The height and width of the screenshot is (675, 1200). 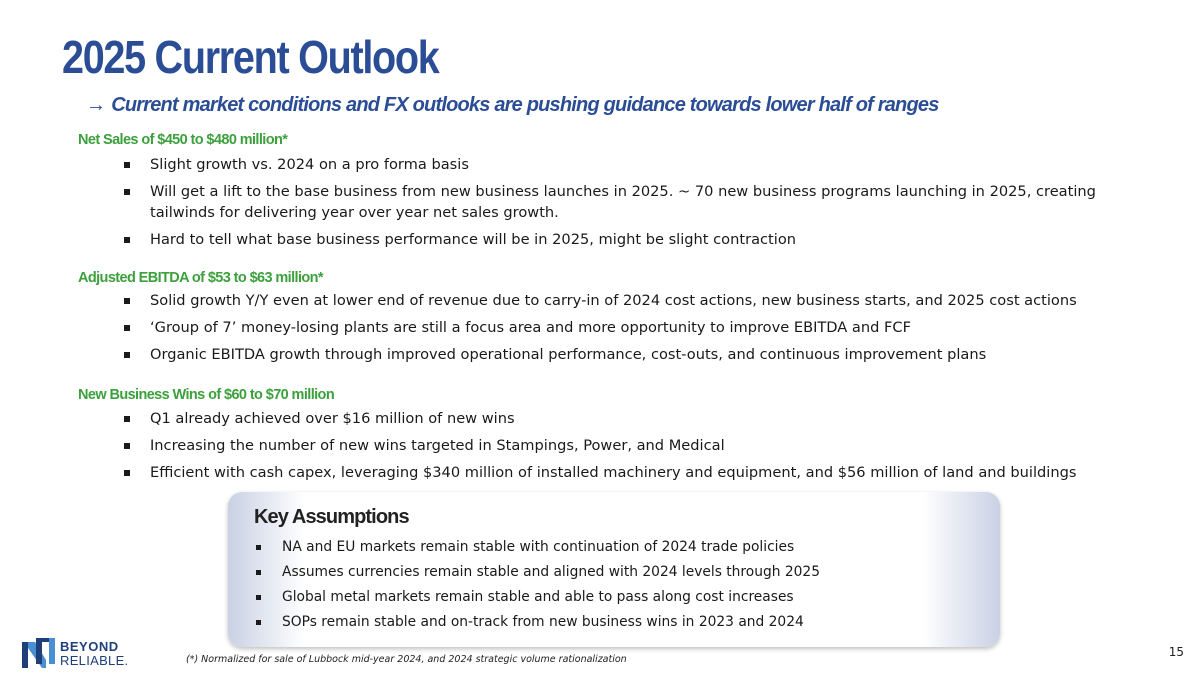 I want to click on page-title: 2025 Current Outlook, so click(x=251, y=57).